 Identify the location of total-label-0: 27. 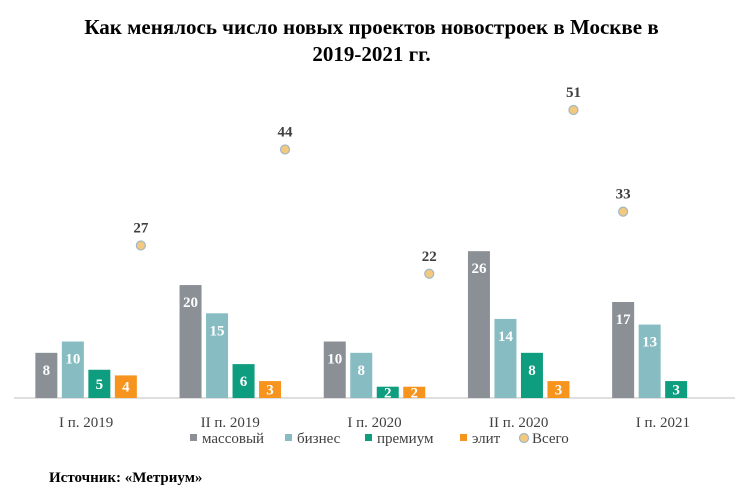
(141, 229).